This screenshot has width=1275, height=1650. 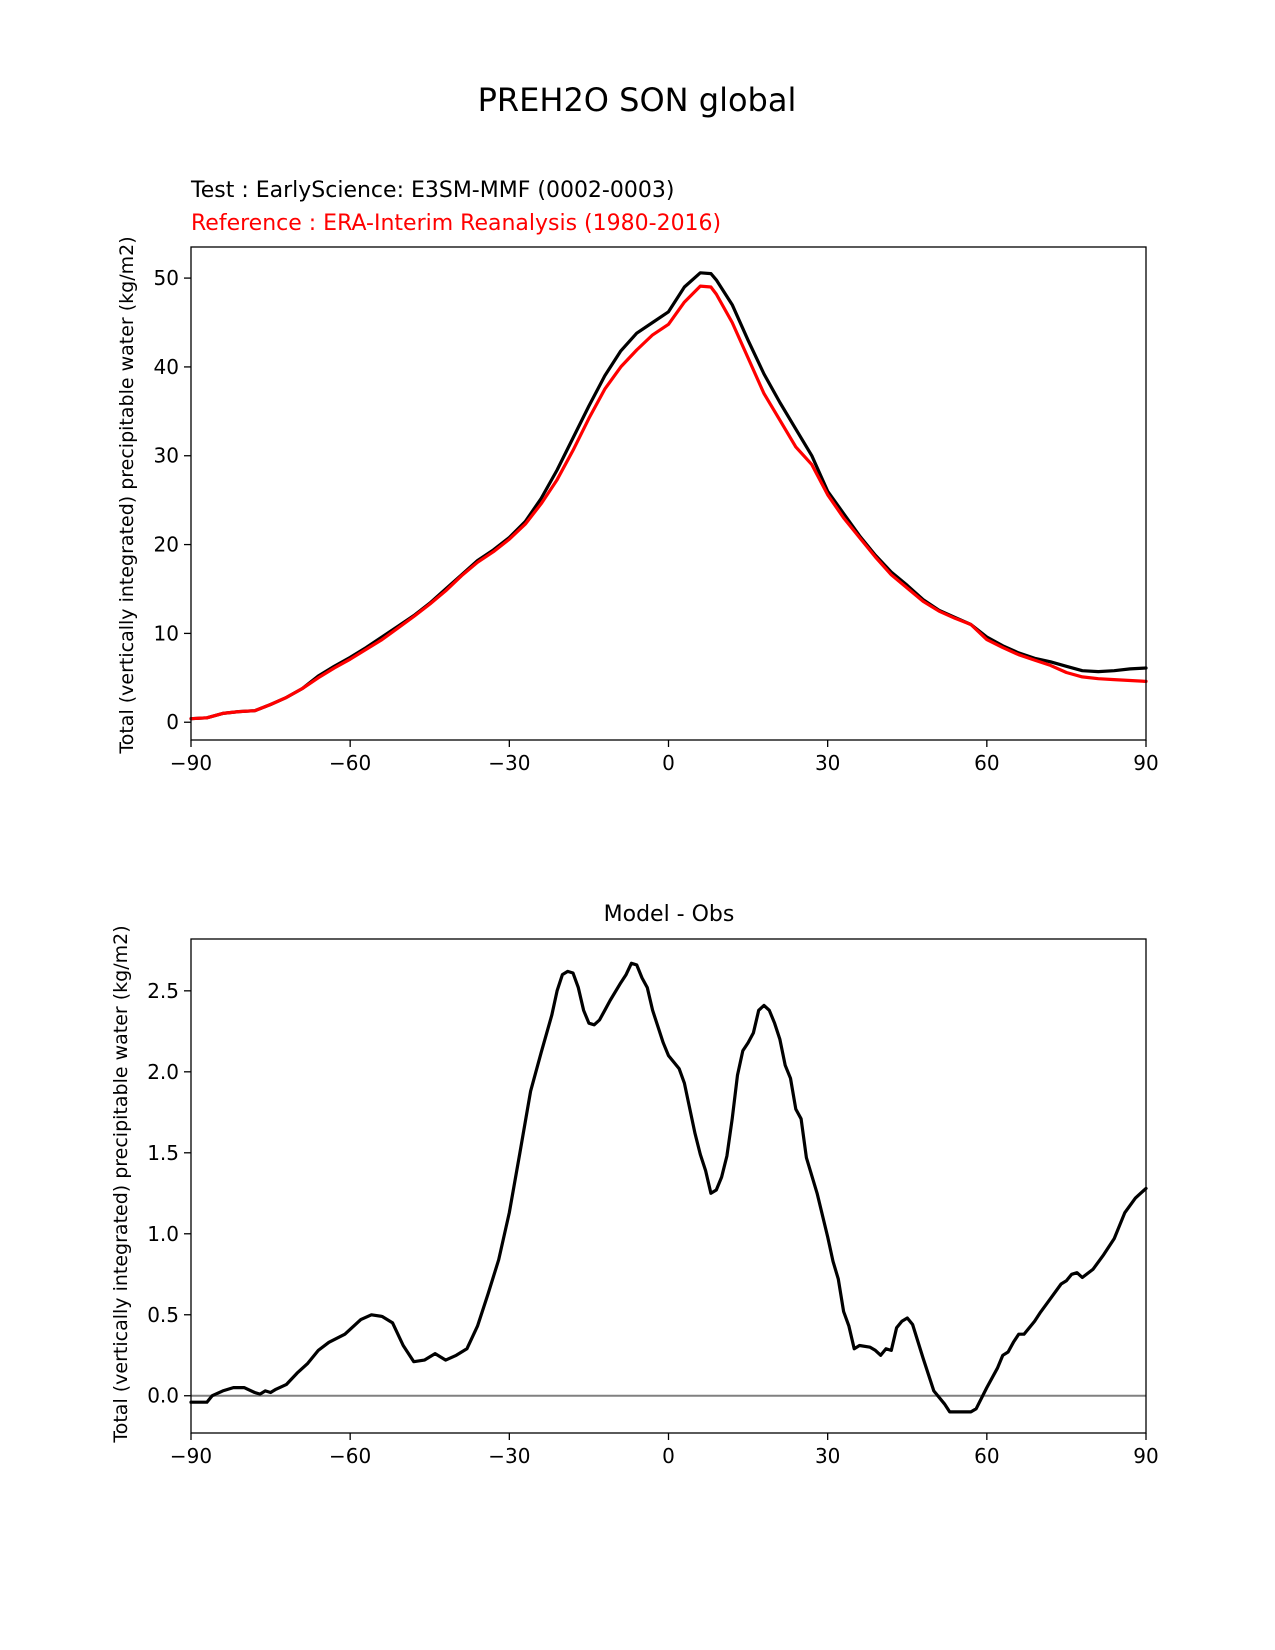 What do you see at coordinates (509, 763) in the screenshot?
I see `x-tick-label-top: −30` at bounding box center [509, 763].